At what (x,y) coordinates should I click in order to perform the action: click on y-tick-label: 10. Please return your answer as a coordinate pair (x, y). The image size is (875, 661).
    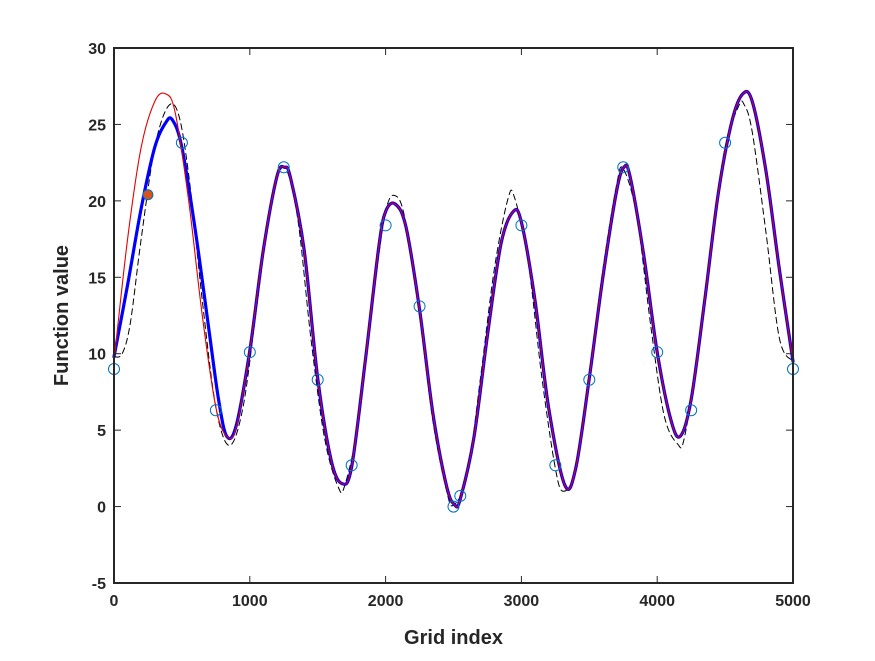
    Looking at the image, I should click on (97, 355).